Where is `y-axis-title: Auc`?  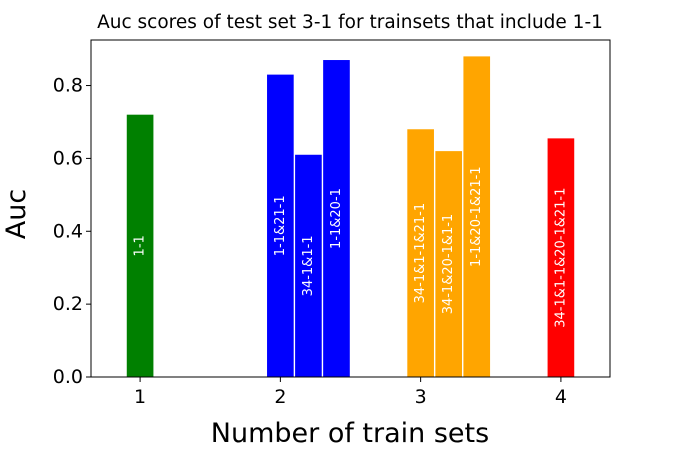 y-axis-title: Auc is located at coordinates (16, 214).